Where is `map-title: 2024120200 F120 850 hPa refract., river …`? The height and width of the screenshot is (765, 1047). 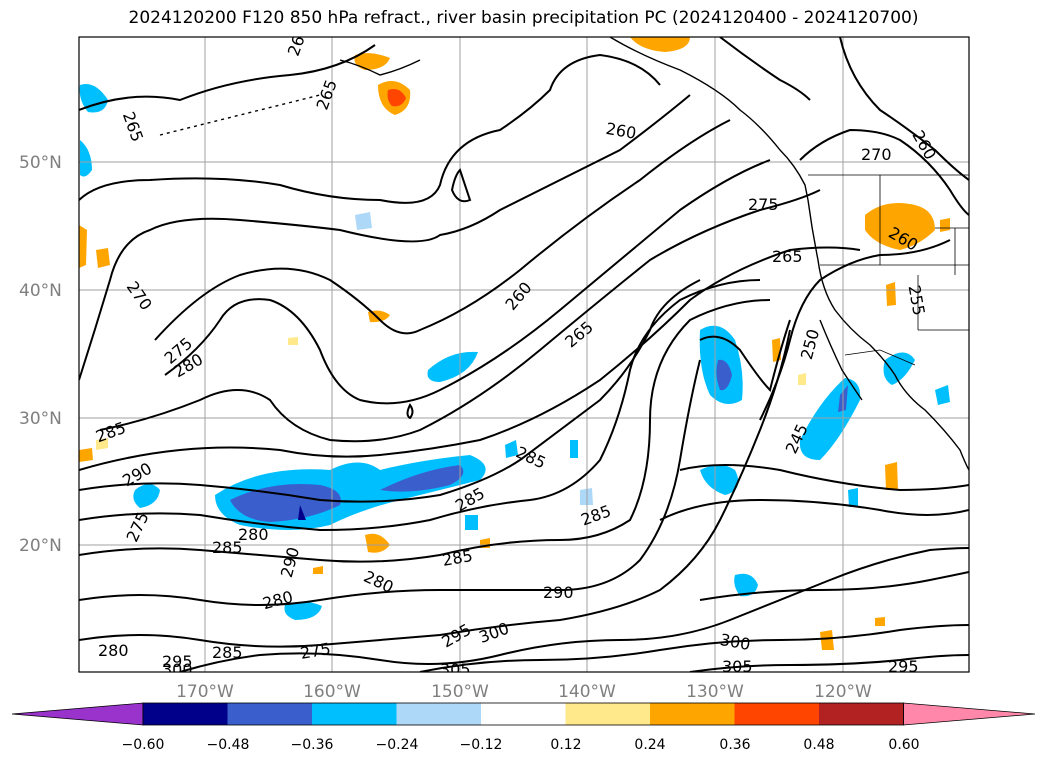
map-title: 2024120200 F120 850 hPa refract., river … is located at coordinates (523, 18).